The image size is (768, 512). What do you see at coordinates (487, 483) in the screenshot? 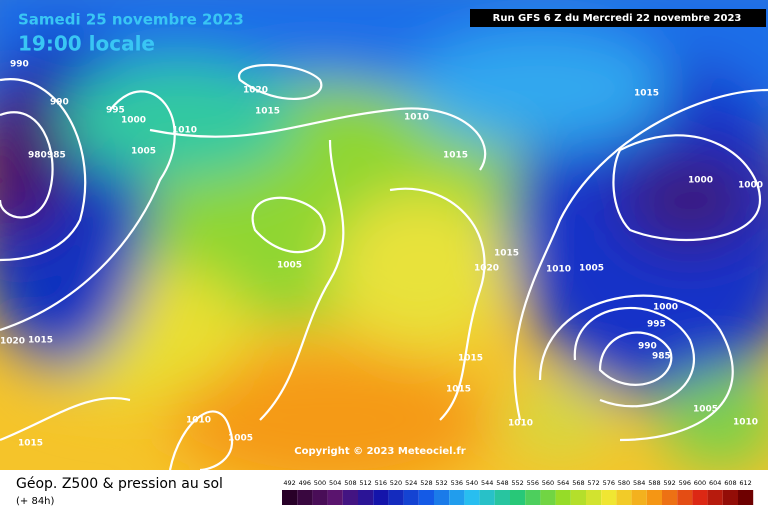
I see `scale-label: 544` at bounding box center [487, 483].